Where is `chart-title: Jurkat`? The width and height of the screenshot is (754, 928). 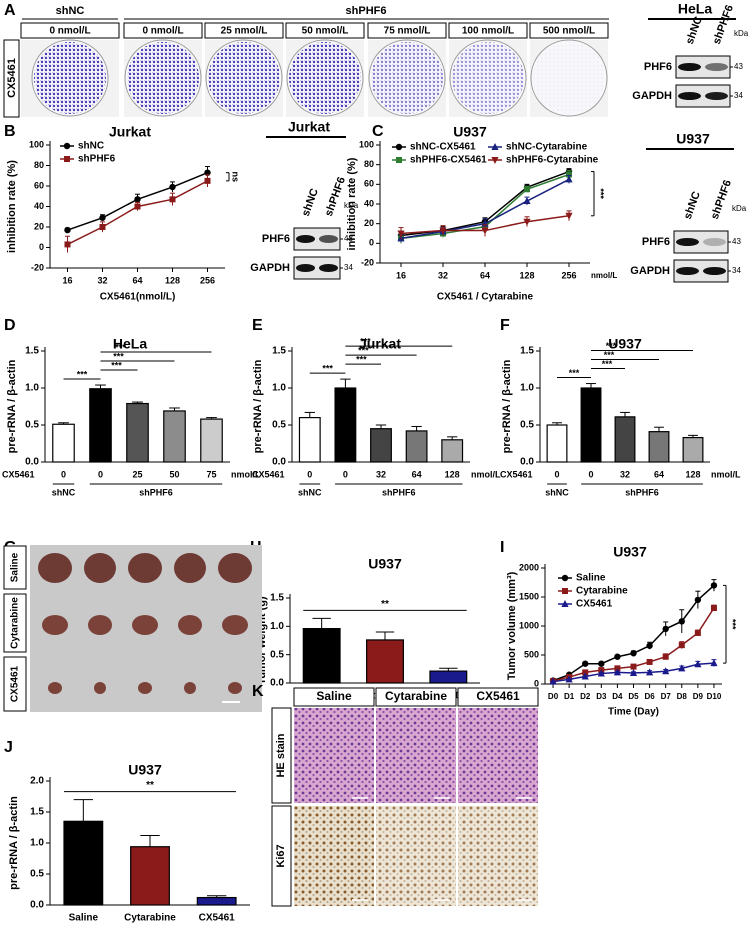
chart-title: Jurkat is located at coordinates (380, 344).